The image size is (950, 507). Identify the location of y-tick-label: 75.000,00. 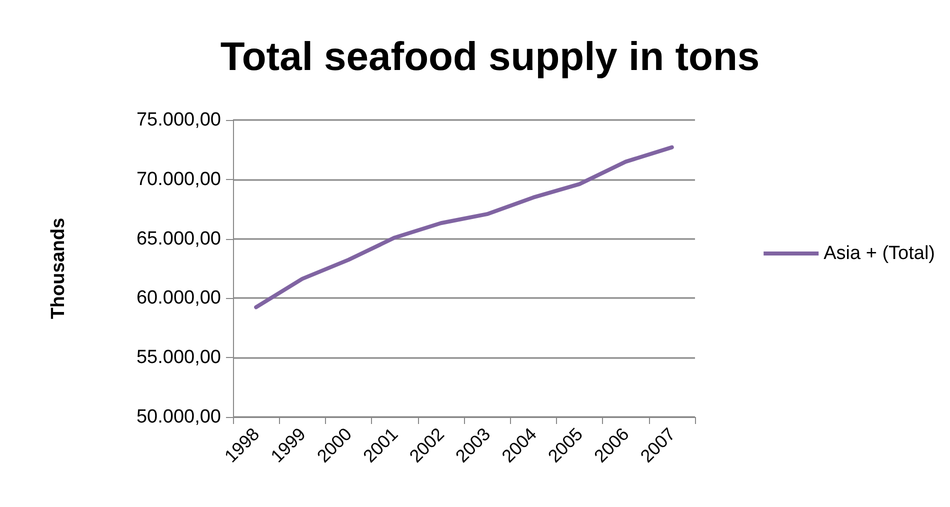
(178, 120).